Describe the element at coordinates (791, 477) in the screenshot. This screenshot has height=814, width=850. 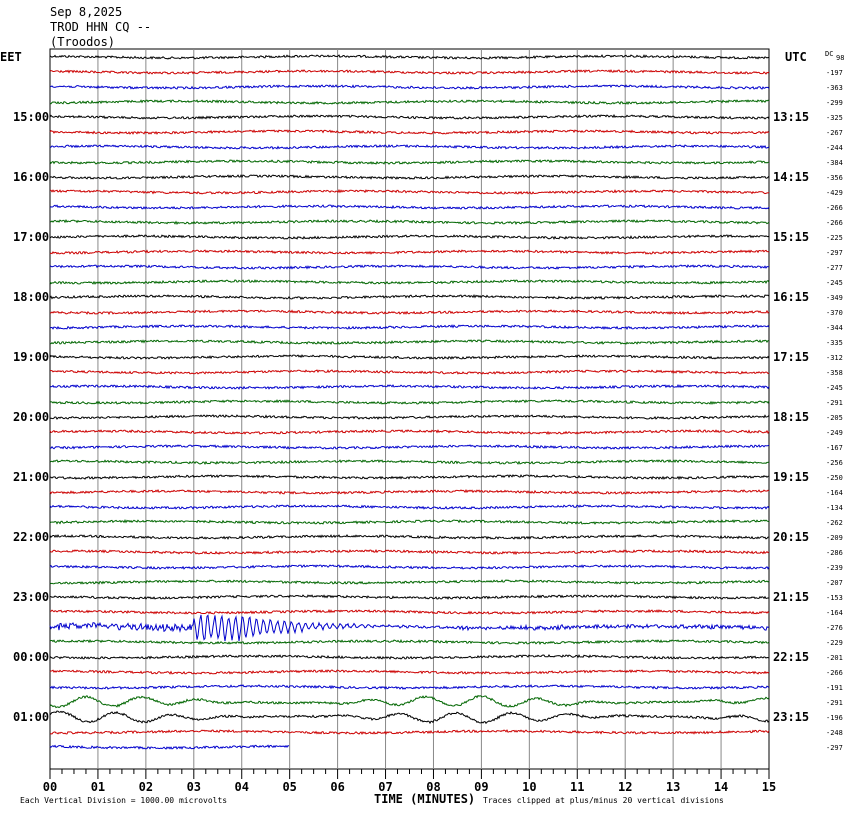
I see `right-time-label: 19:15` at that location.